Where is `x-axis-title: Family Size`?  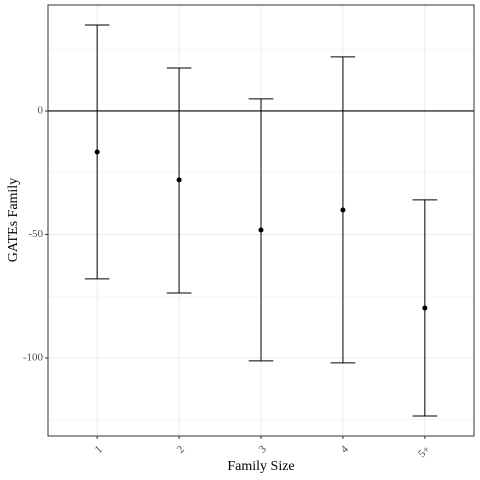 x-axis-title: Family Size is located at coordinates (260, 466).